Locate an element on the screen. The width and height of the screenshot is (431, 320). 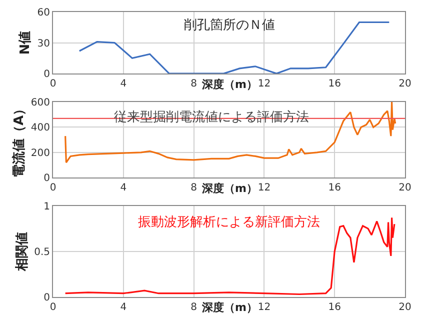
y-tick-label: 60 is located at coordinates (43, 13).